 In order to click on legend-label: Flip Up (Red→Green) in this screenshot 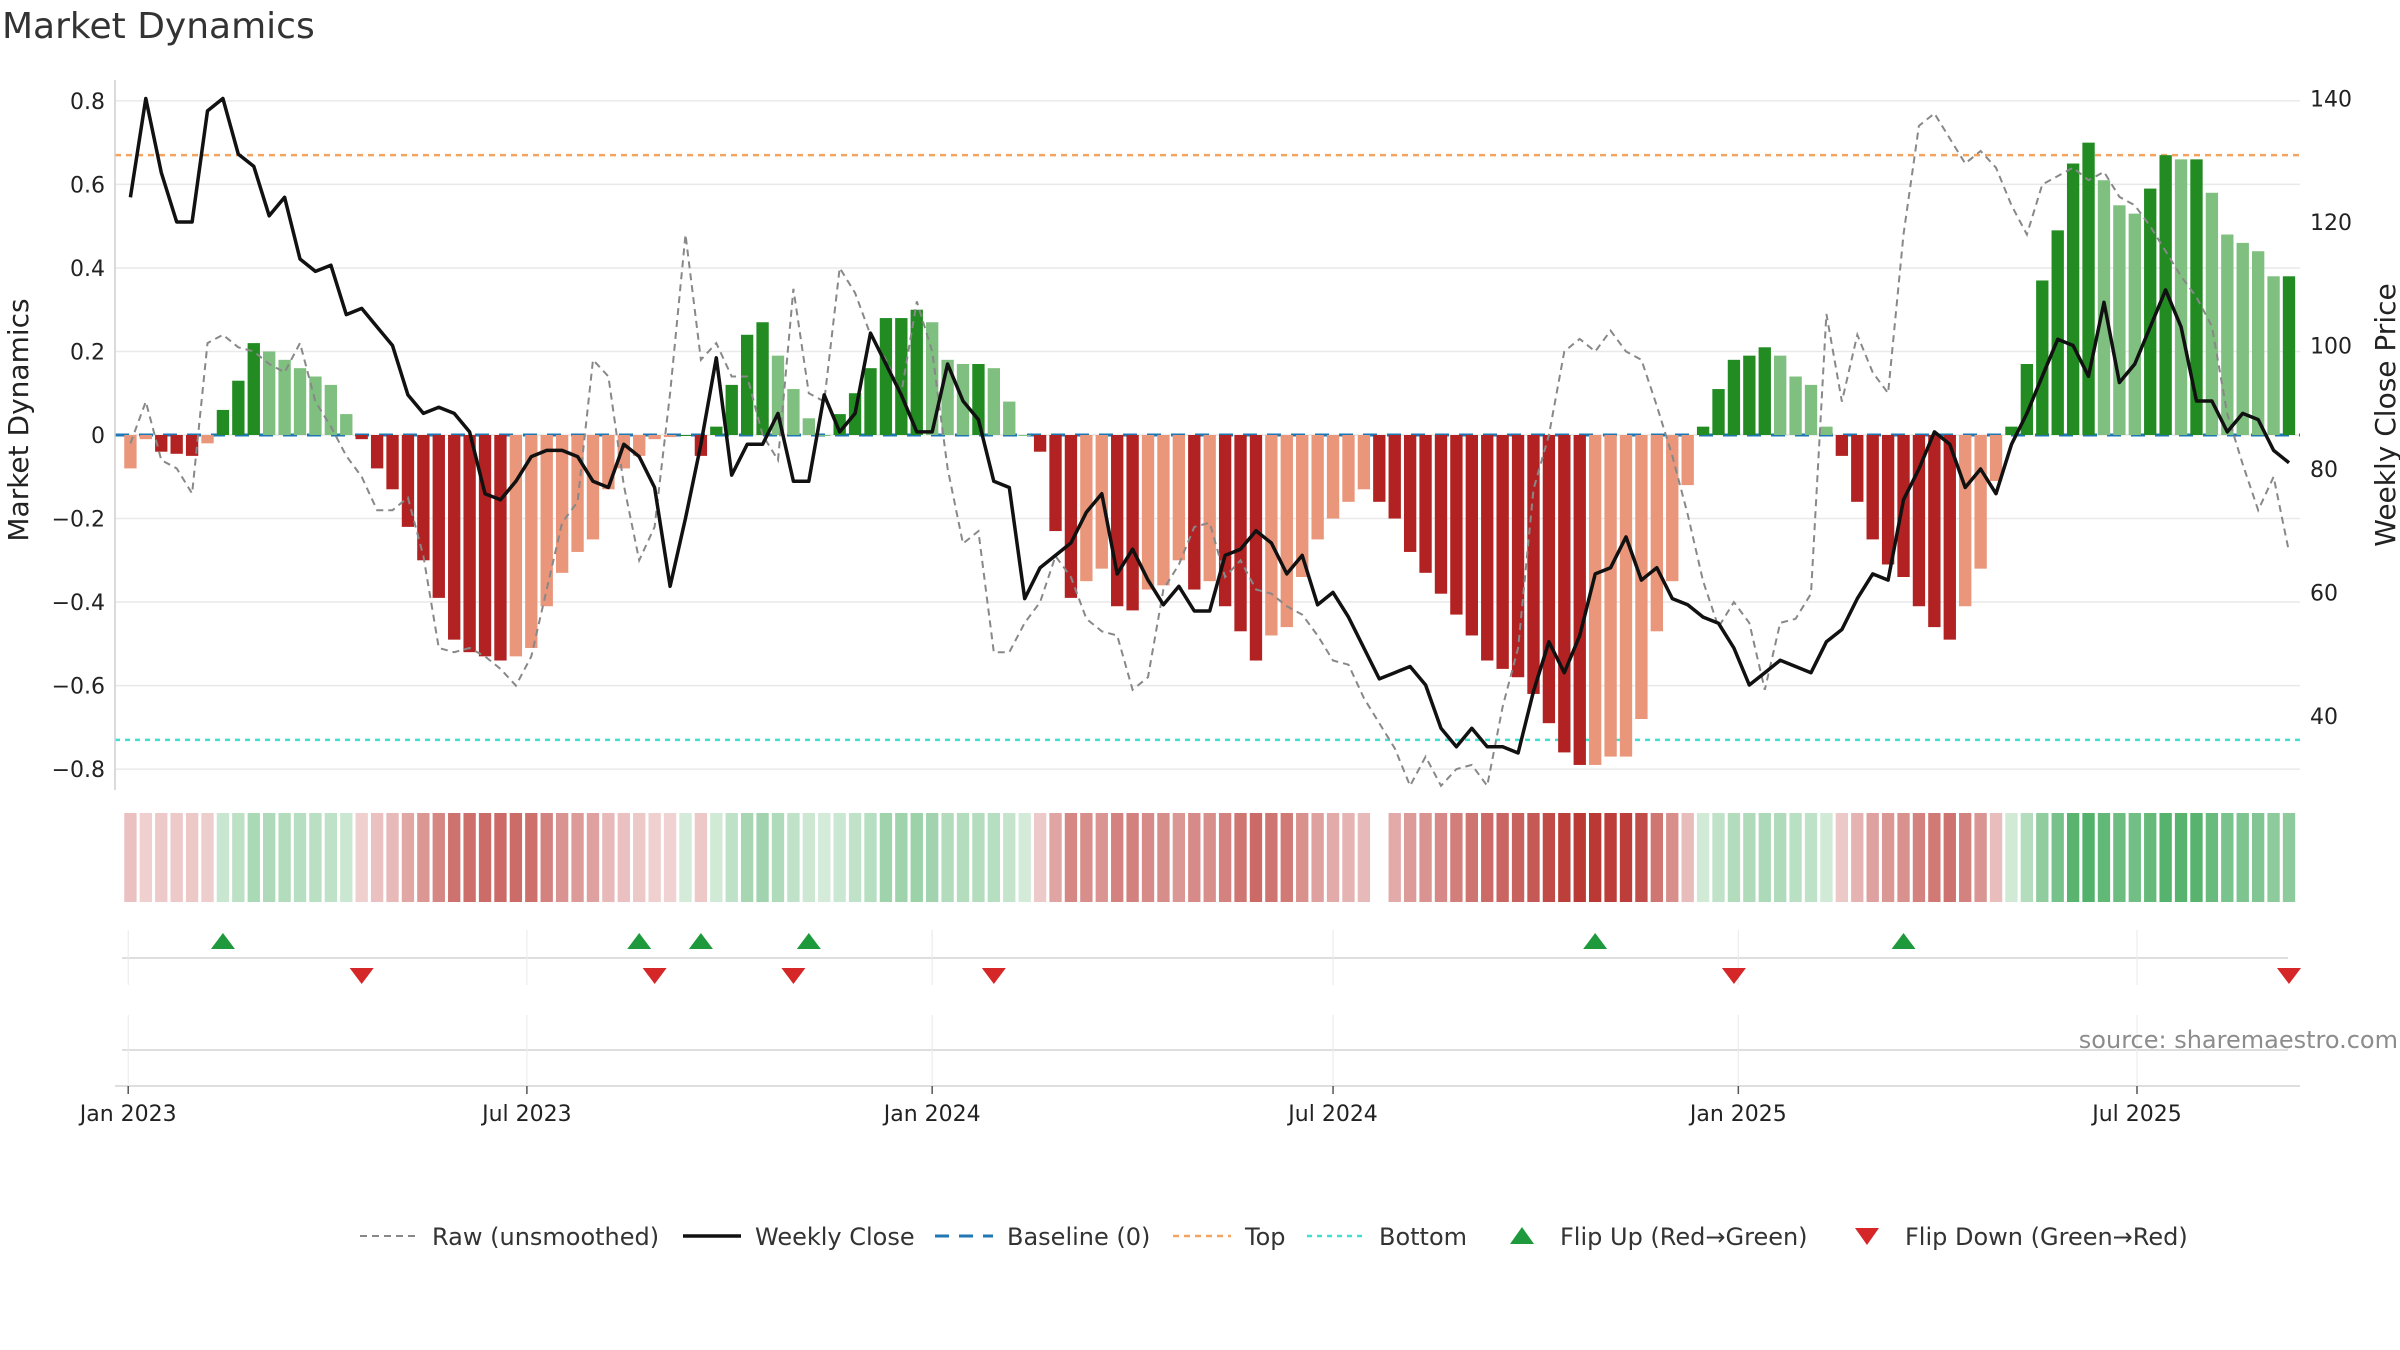, I will do `click(1684, 1237)`.